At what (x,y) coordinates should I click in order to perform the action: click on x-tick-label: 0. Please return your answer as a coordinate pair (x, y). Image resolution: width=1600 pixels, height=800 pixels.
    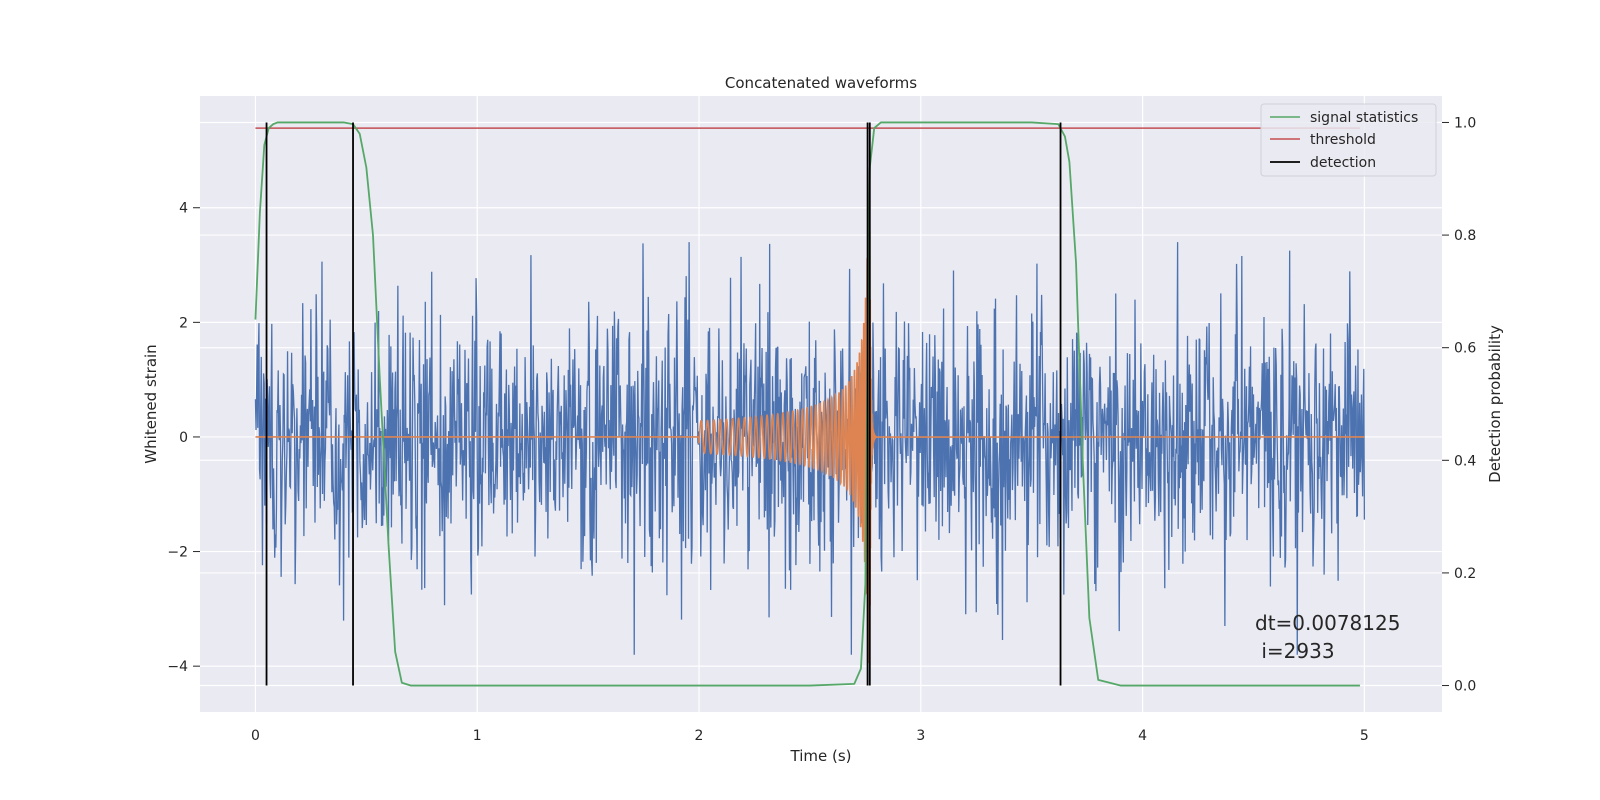
    Looking at the image, I should click on (255, 736).